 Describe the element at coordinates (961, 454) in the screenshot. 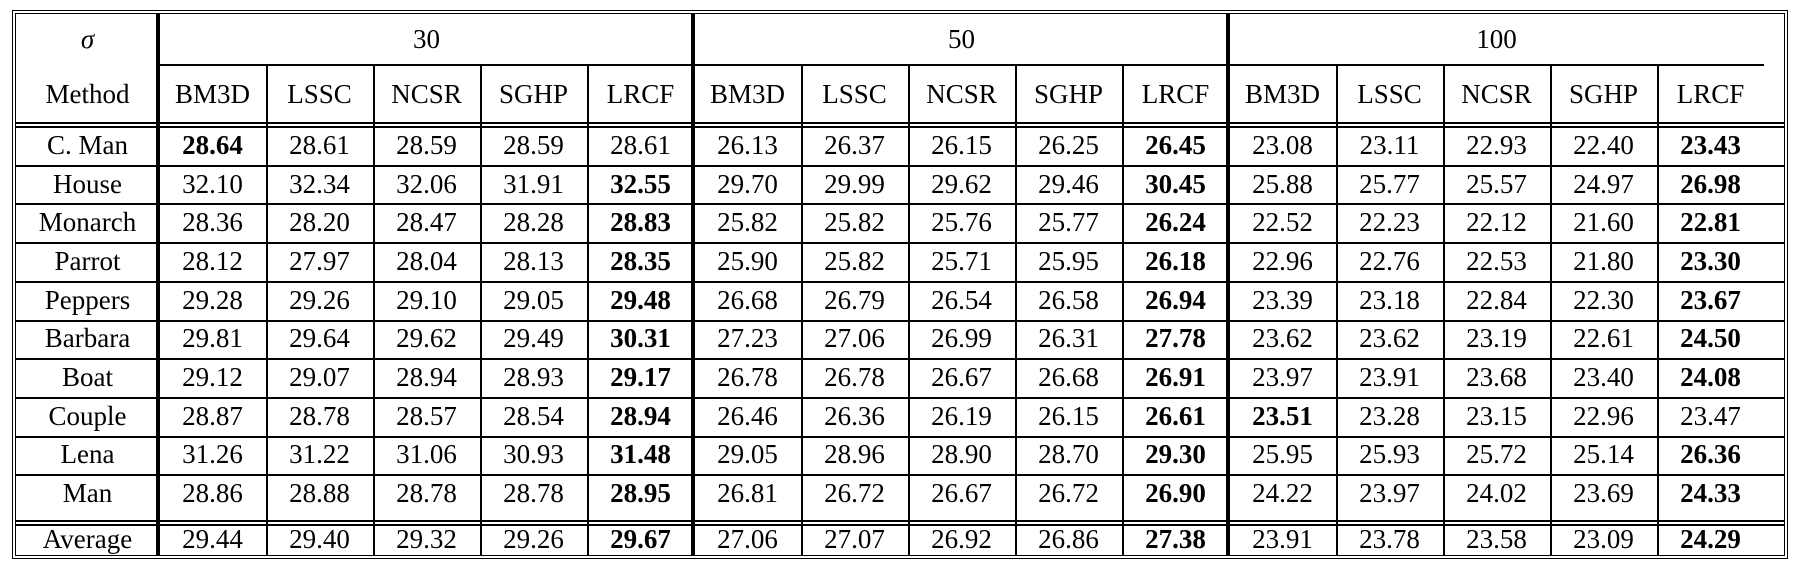

I see `psnr-value: 28.90` at that location.